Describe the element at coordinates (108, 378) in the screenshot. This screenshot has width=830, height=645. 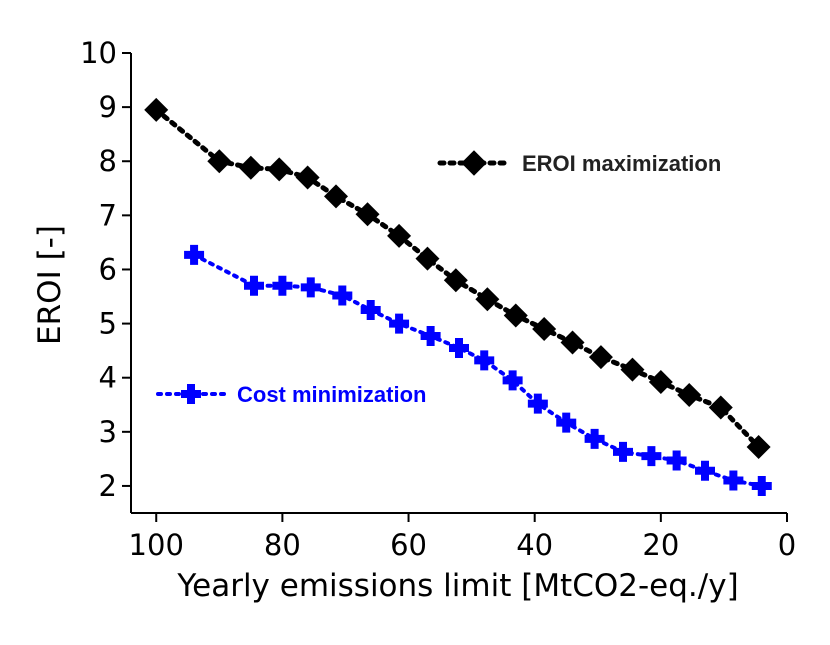
I see `y-tick-label: 4` at that location.